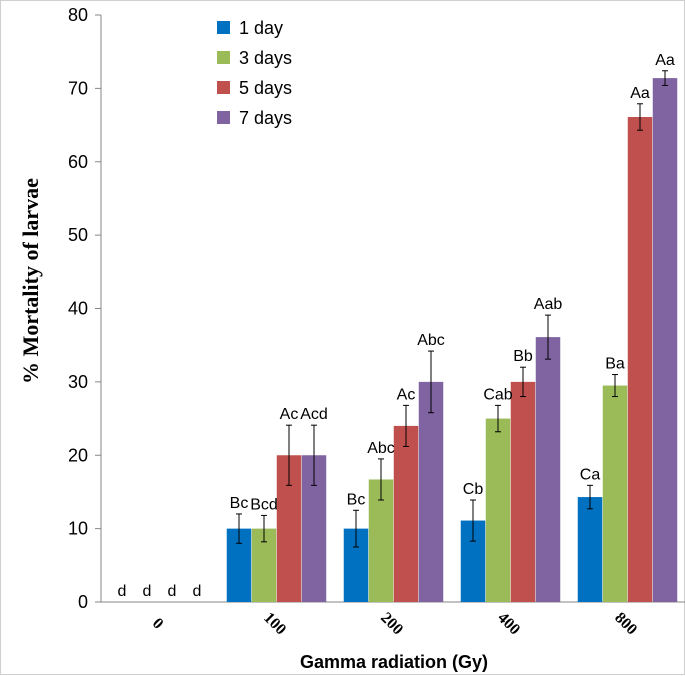  What do you see at coordinates (497, 394) in the screenshot?
I see `data-label: Cab` at bounding box center [497, 394].